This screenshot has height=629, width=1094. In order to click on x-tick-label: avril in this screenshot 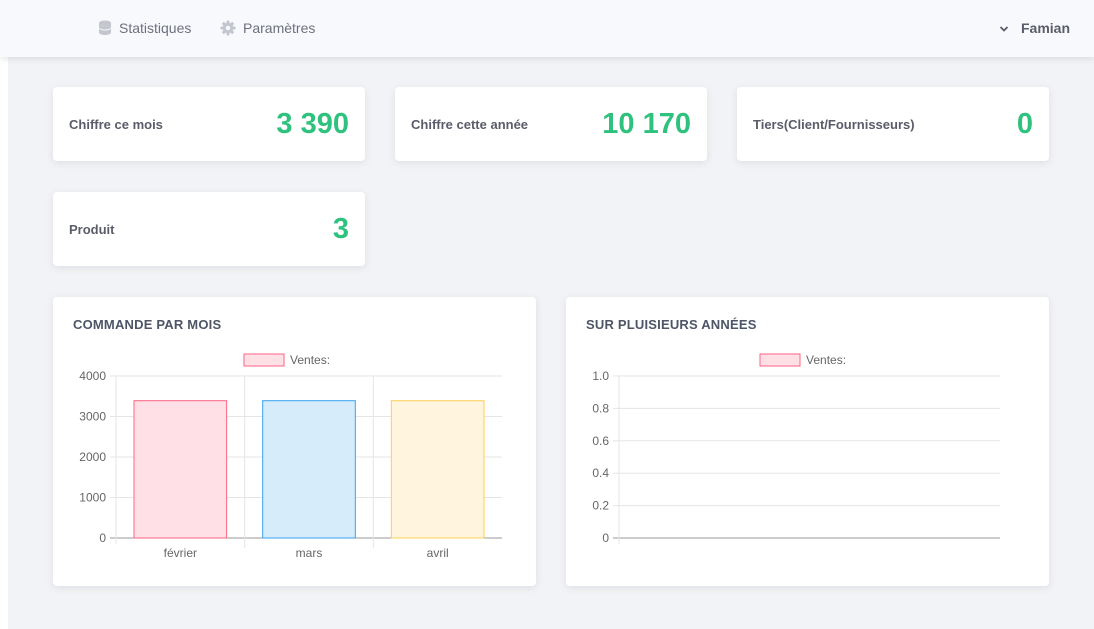, I will do `click(438, 553)`.